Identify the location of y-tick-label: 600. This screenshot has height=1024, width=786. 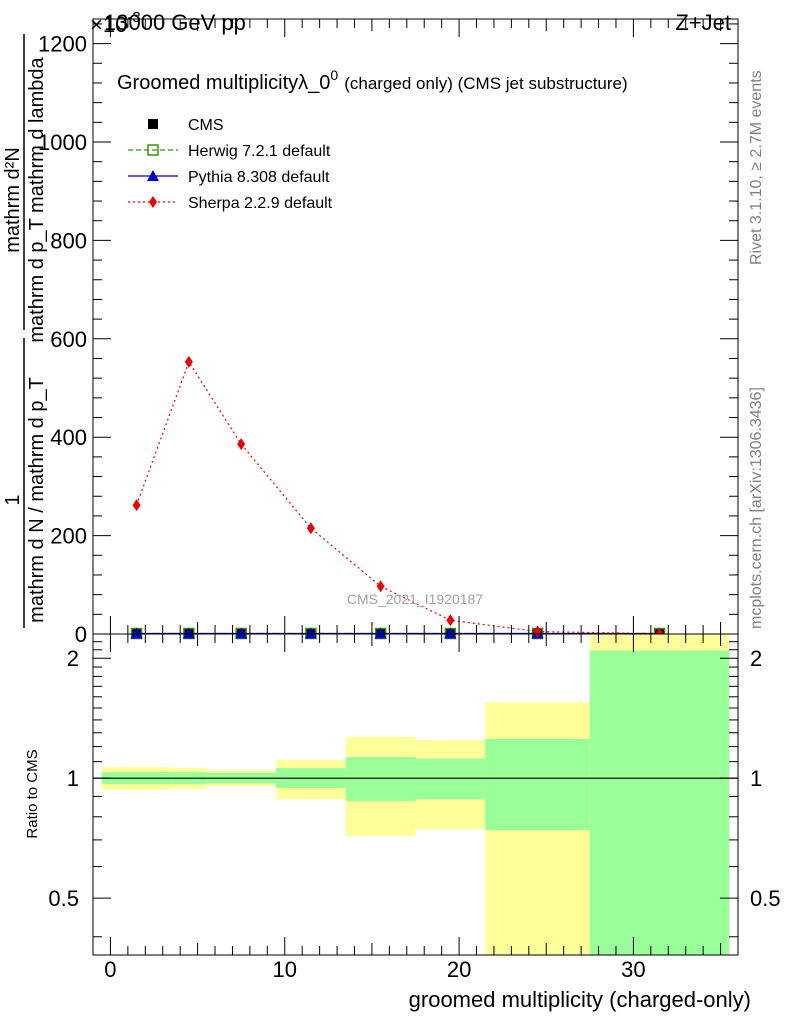
(68, 339).